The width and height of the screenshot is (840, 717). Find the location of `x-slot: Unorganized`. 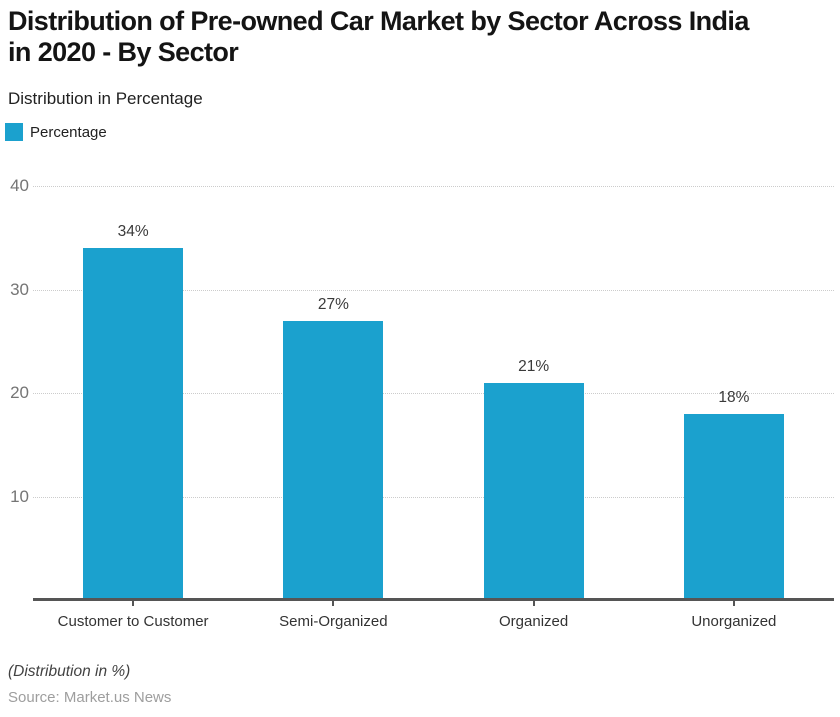

x-slot: Unorganized is located at coordinates (734, 615).